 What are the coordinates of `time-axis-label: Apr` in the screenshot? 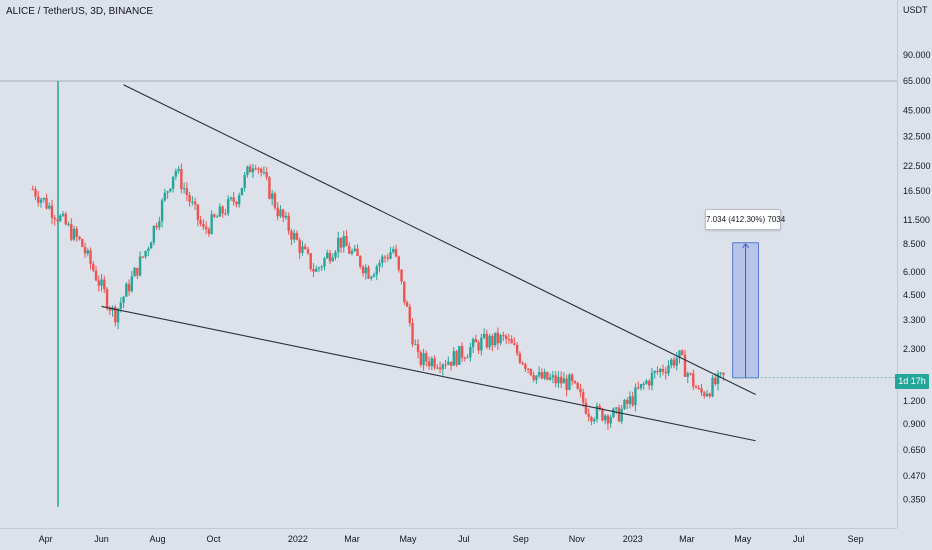 It's located at (46, 539).